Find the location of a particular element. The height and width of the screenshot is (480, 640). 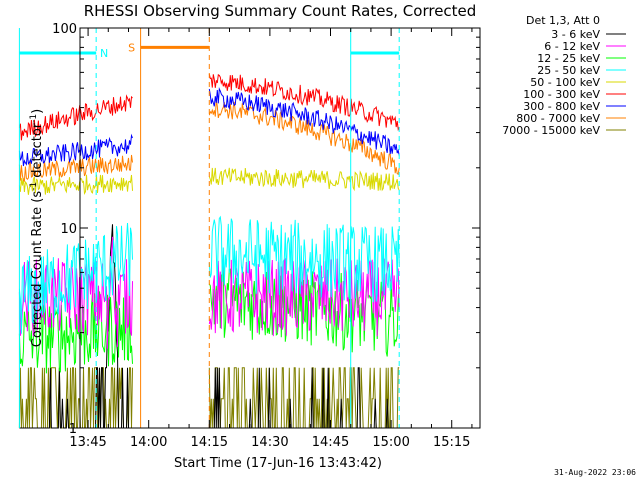

legend-label: 100 - 300 keV is located at coordinates (561, 94).